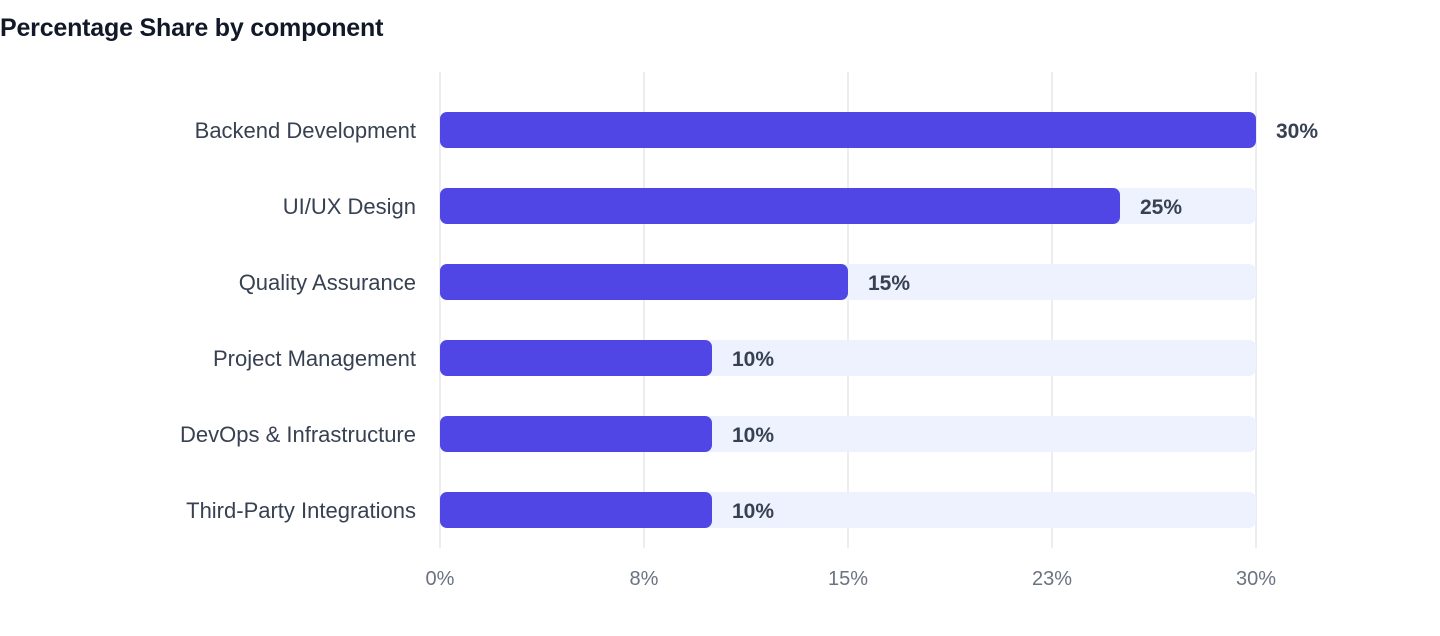  What do you see at coordinates (301, 510) in the screenshot?
I see `category-label: Third-Party Integrations` at bounding box center [301, 510].